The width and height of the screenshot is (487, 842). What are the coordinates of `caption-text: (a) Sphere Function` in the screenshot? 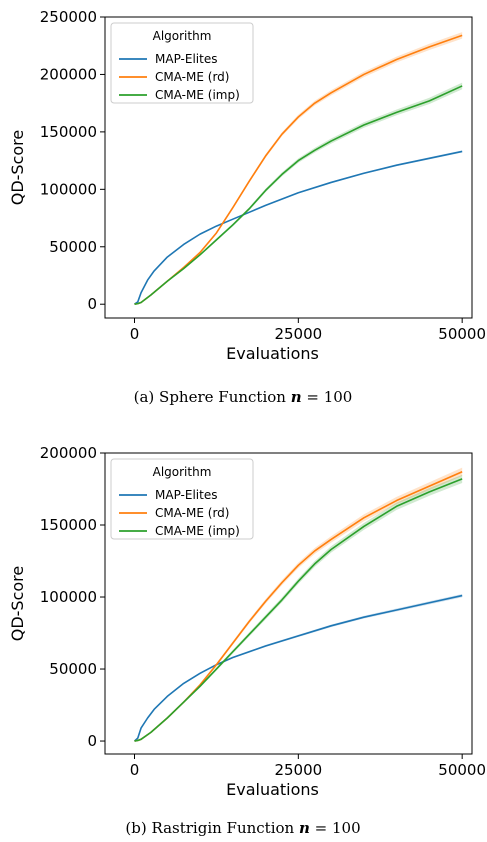 It's located at (212, 397).